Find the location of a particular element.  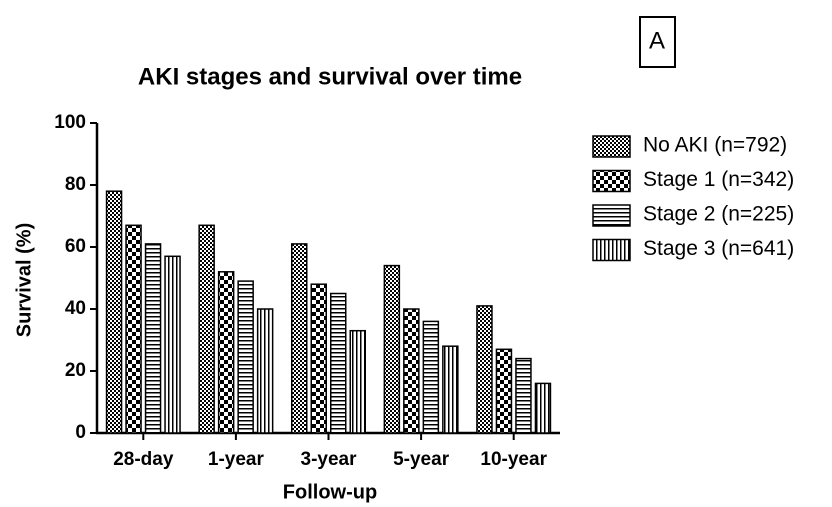

y-tick-label: 60 is located at coordinates (75, 246).